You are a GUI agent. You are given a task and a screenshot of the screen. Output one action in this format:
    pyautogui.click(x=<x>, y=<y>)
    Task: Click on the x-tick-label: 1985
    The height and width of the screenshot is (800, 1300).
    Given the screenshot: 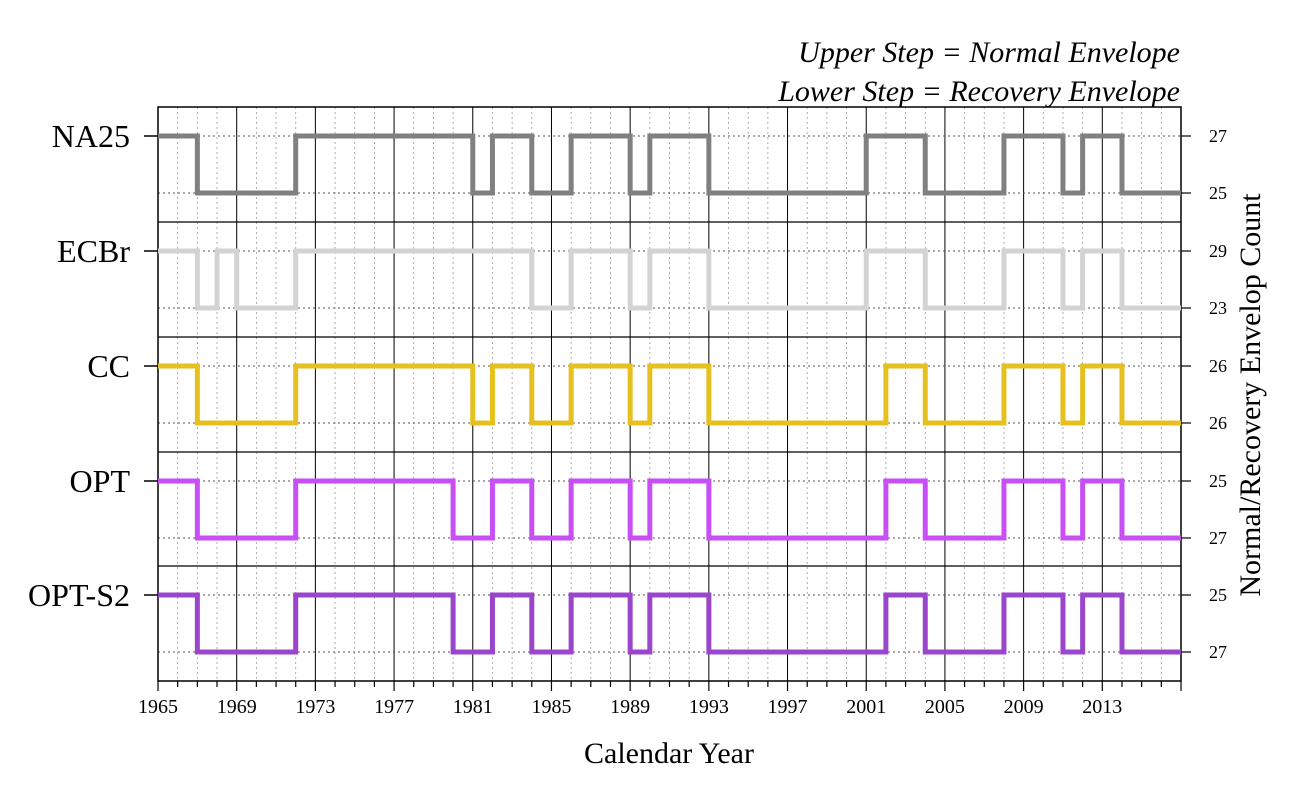 What is the action you would take?
    pyautogui.click(x=551, y=707)
    